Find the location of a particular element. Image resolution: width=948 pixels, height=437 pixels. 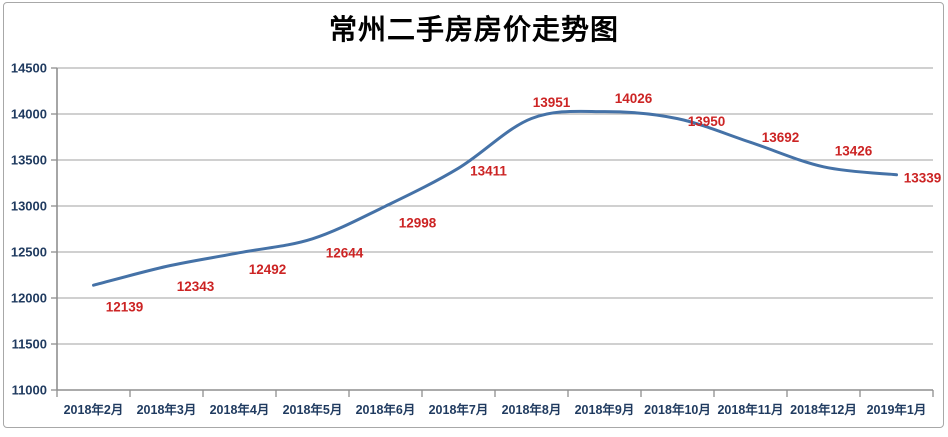

x-tick-label: 2018年3月 is located at coordinates (167, 409).